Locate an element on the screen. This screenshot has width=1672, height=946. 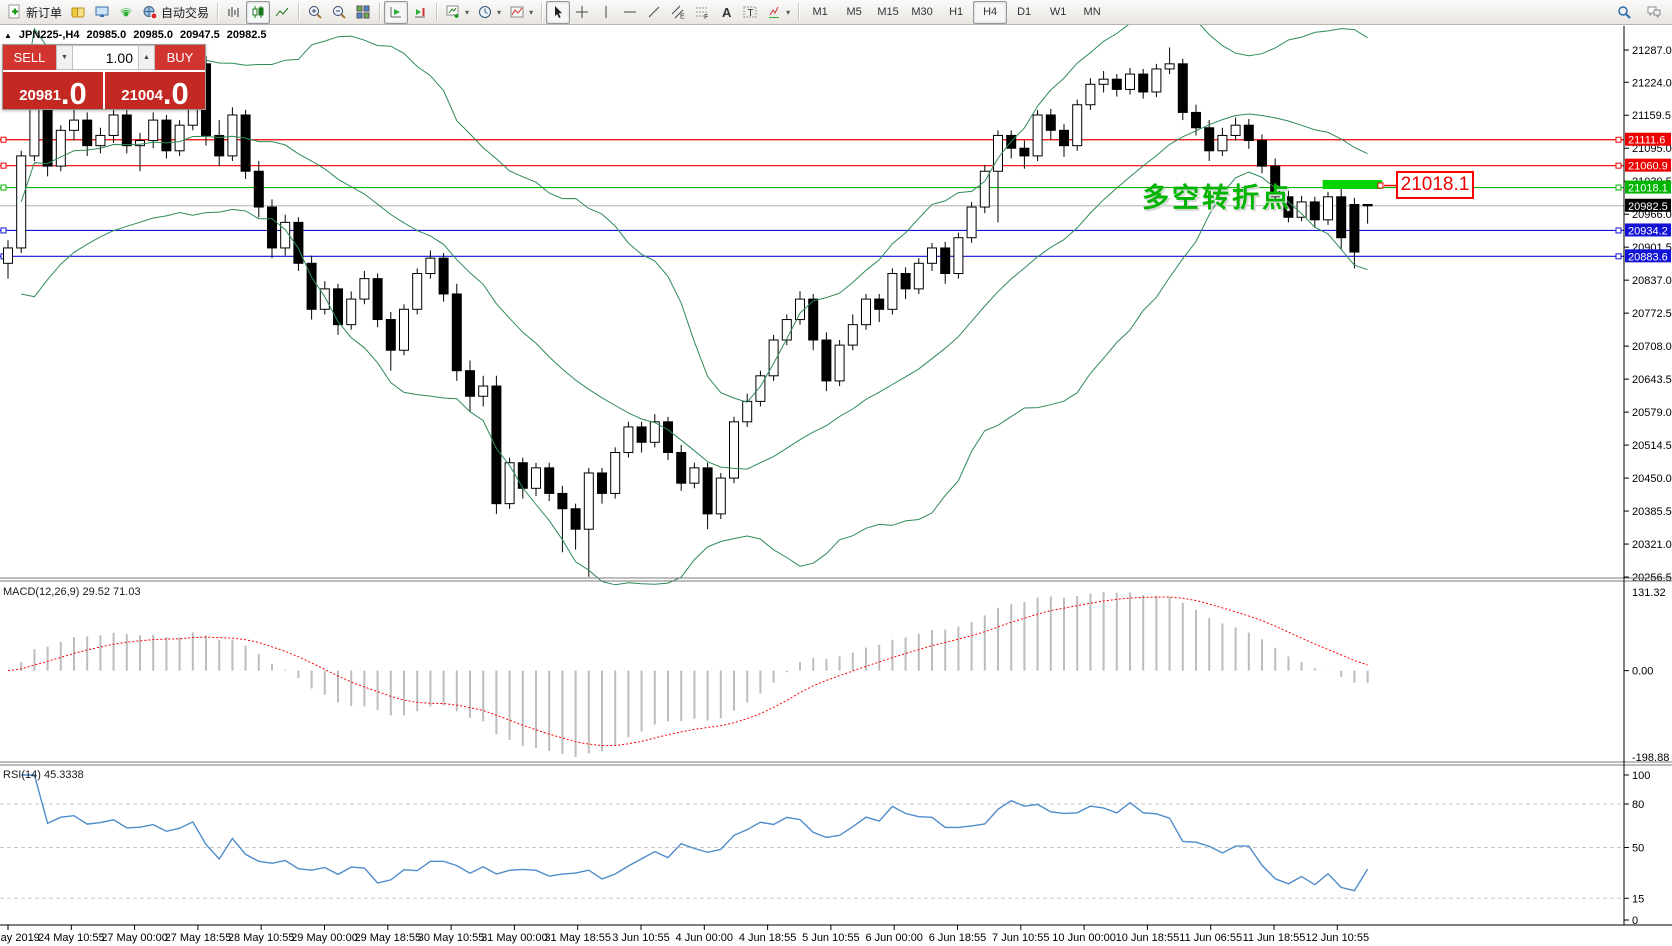
zoom-out-button is located at coordinates (339, 12).